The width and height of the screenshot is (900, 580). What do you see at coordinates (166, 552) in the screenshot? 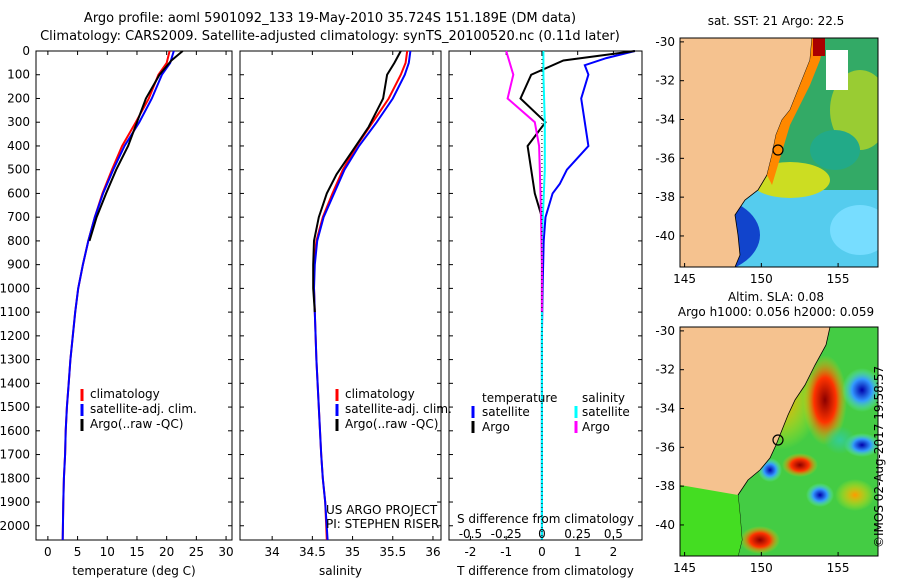
I see `x-tick-label: 20` at bounding box center [166, 552].